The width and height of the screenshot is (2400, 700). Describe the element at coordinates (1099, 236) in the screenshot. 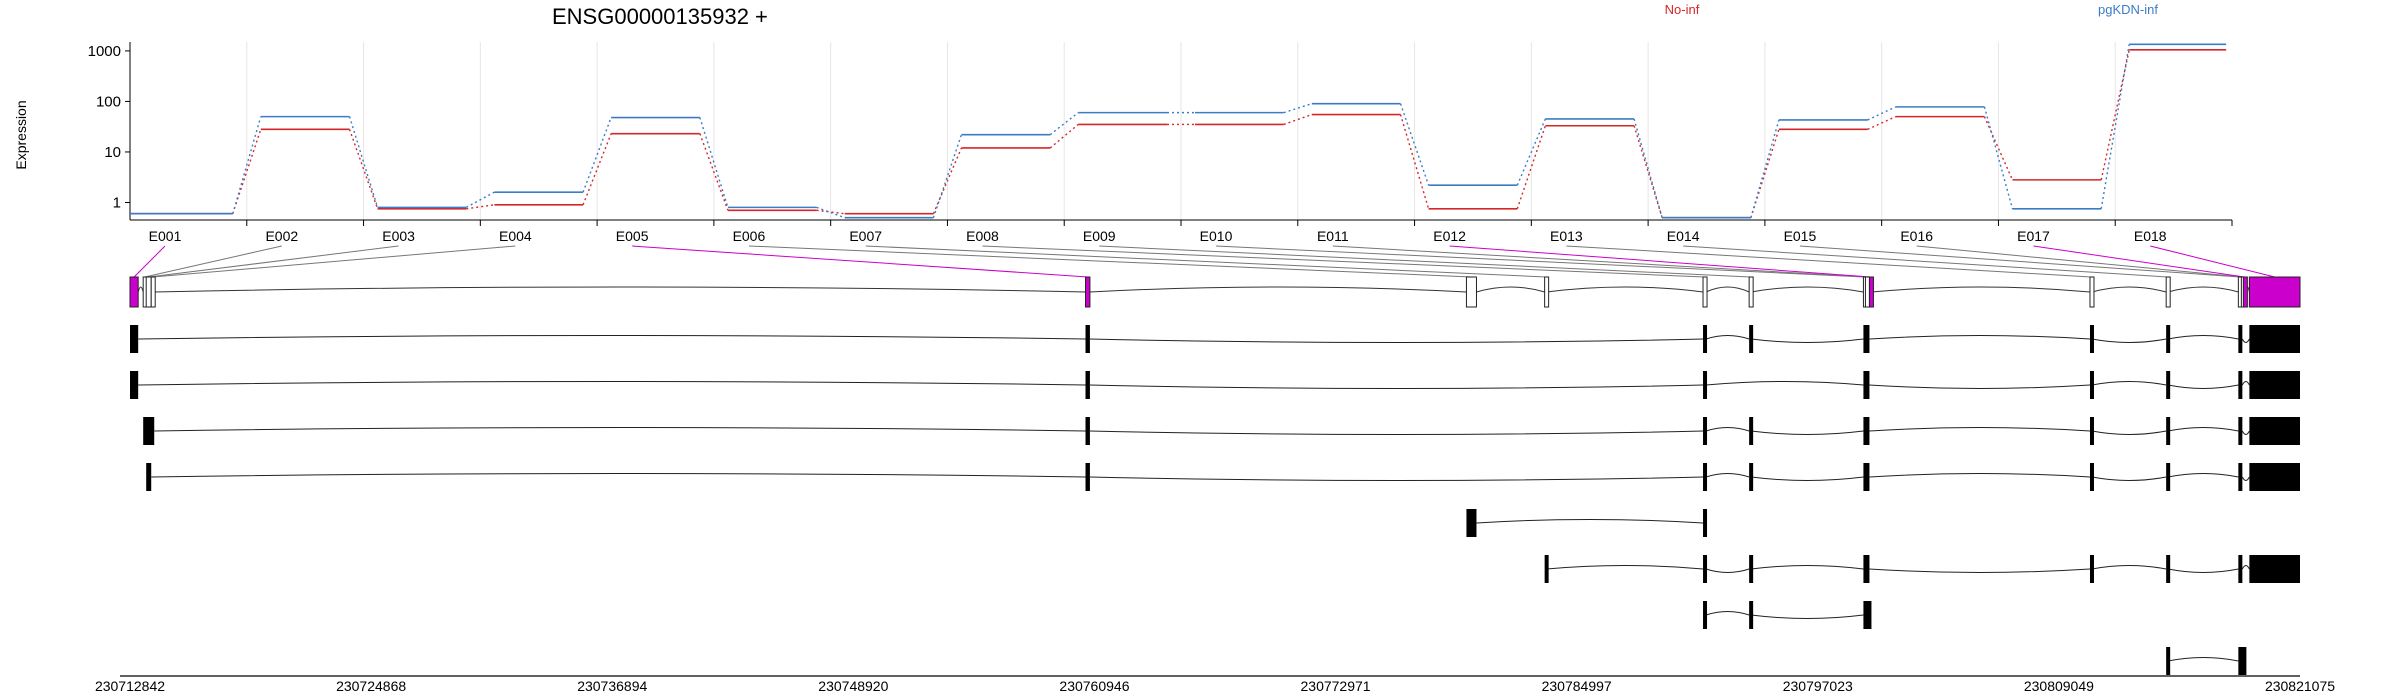

I see `x-tick-label: E009` at that location.